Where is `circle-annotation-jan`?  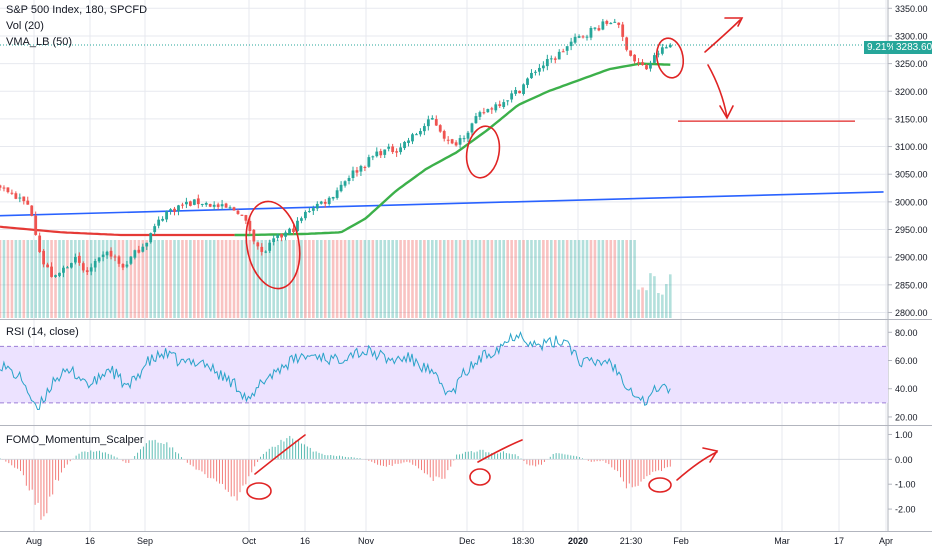 circle-annotation-jan is located at coordinates (670, 58).